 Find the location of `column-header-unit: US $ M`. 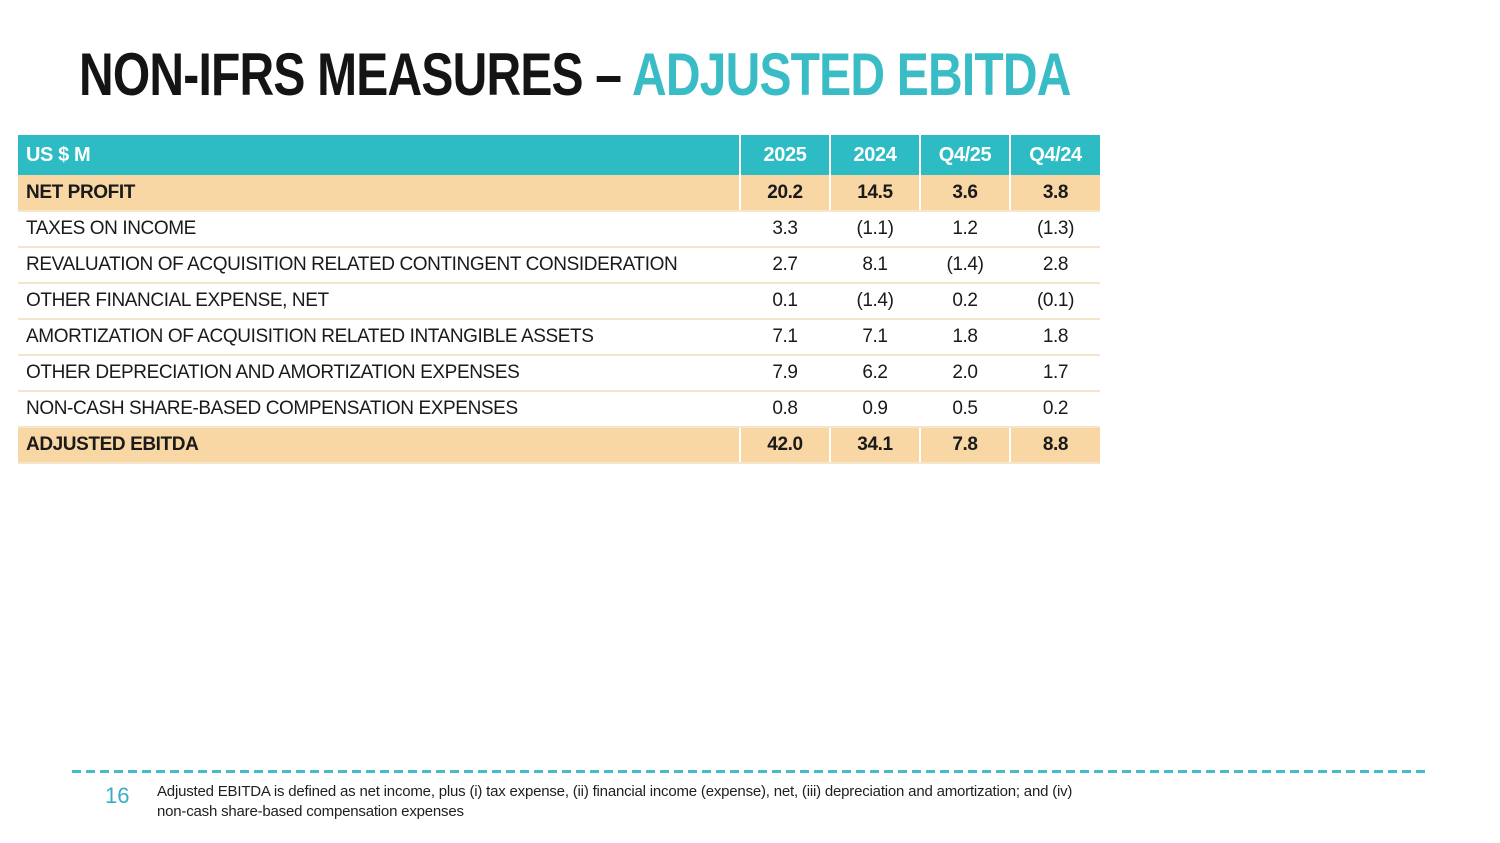

column-header-unit: US $ M is located at coordinates (379, 155).